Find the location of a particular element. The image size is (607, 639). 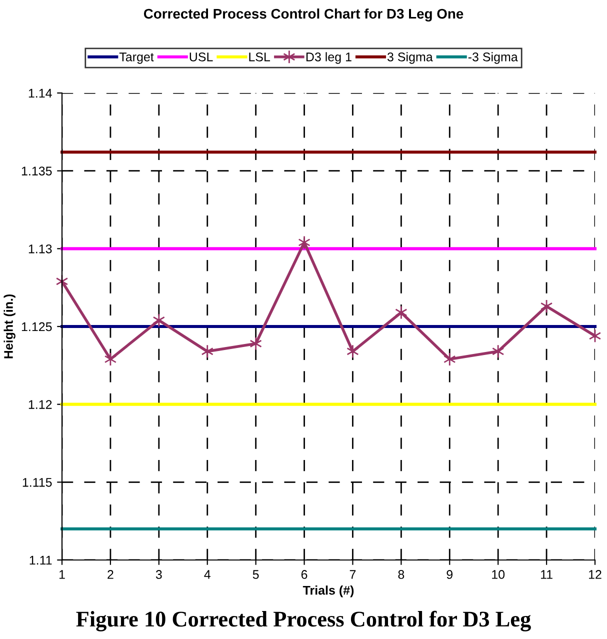

x-tick-label: 7 is located at coordinates (353, 574).